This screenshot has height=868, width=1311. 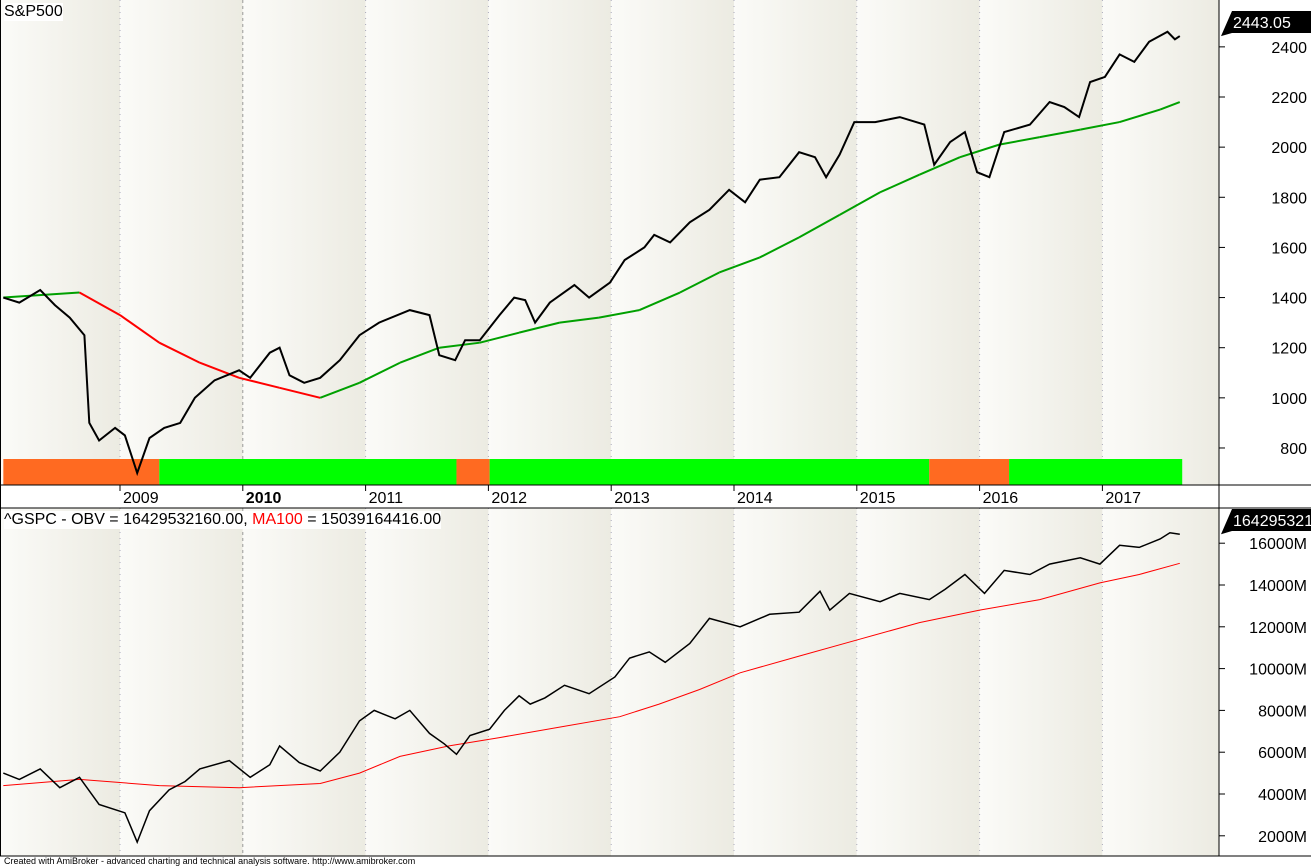 I want to click on price-last-value-bg, so click(x=1266, y=24).